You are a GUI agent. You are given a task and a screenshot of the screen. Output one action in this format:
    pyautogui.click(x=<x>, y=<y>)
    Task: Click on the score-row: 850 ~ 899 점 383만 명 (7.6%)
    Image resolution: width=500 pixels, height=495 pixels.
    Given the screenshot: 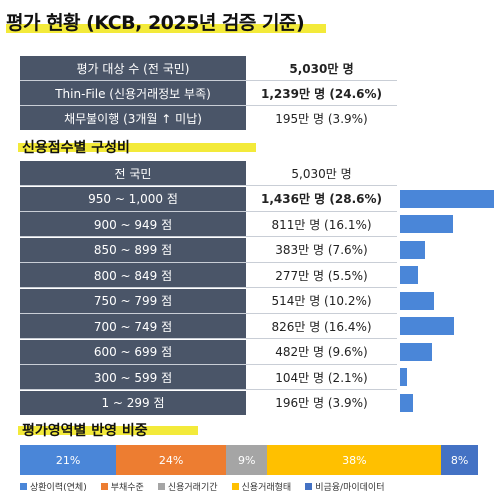 What is the action you would take?
    pyautogui.click(x=208, y=249)
    